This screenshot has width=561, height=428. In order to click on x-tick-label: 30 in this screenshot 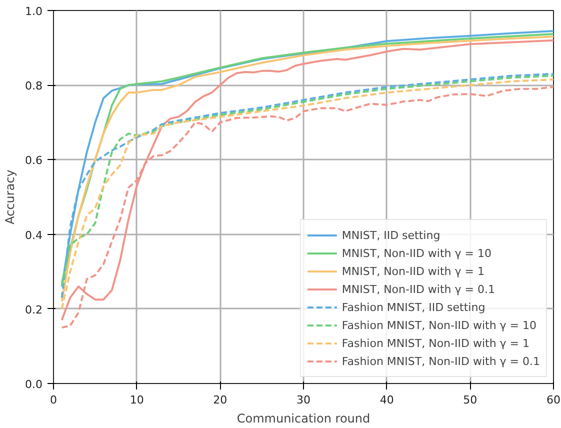, I will do `click(303, 400)`.